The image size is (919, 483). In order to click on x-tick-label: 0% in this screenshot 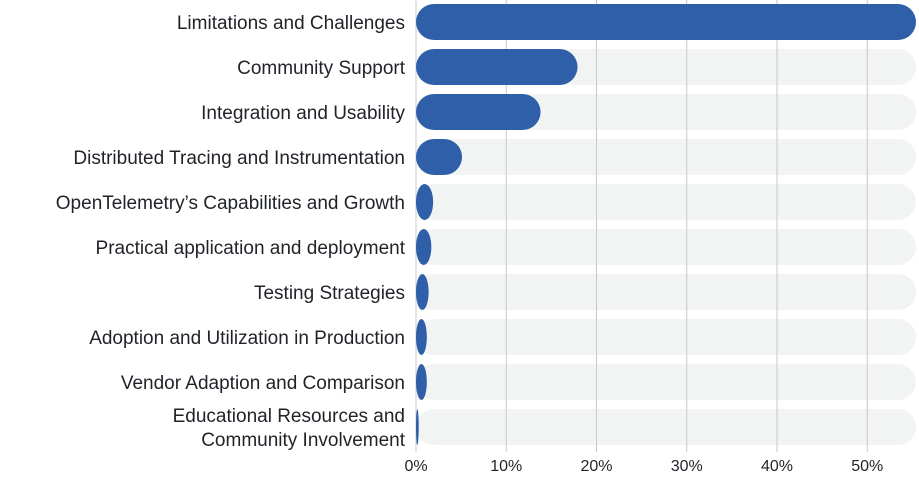, I will do `click(415, 466)`.